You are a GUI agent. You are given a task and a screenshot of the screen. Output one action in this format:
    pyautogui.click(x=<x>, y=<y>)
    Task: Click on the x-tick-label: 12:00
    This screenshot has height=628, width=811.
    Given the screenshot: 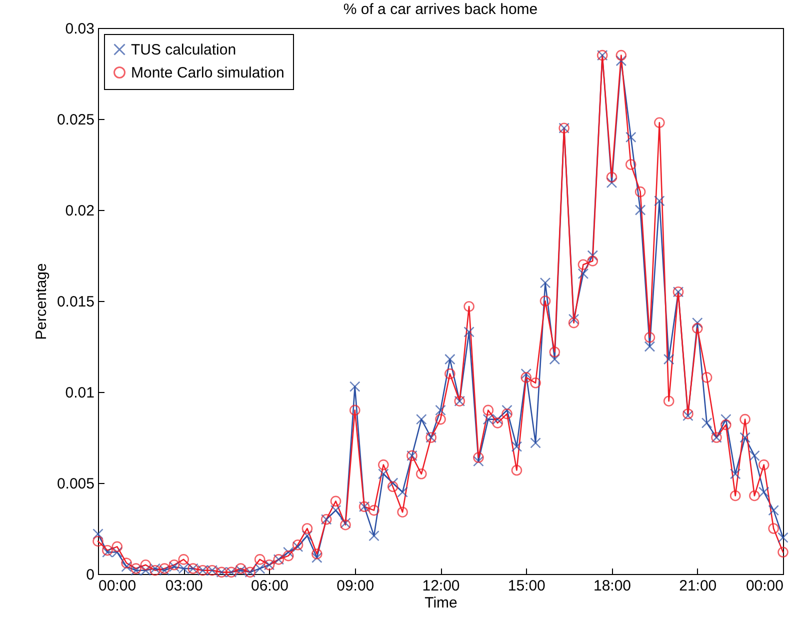 What is the action you would take?
    pyautogui.click(x=441, y=586)
    